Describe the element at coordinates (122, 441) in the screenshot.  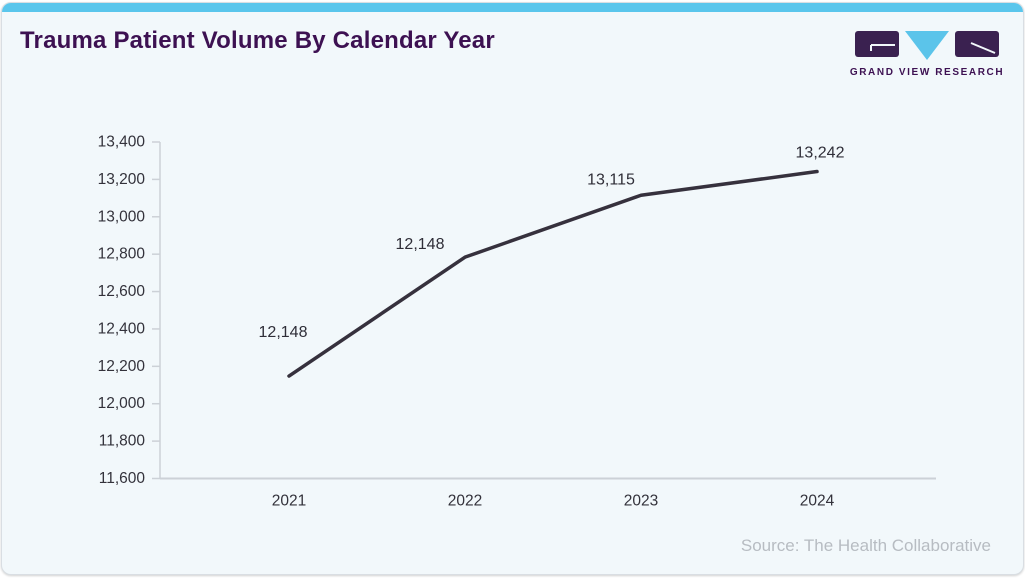
I see `svg-text: 11,800` at that location.